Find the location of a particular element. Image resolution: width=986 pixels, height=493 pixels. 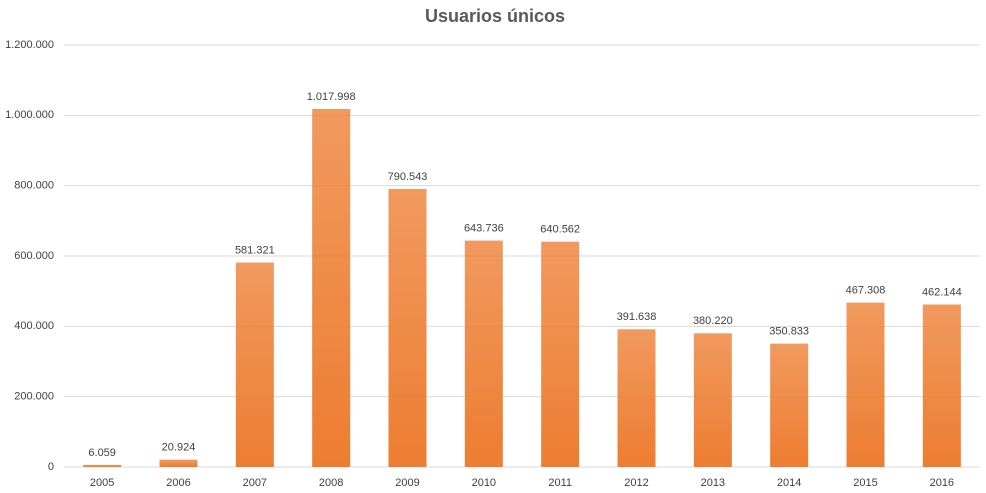

value-label: 640.562 is located at coordinates (560, 230).